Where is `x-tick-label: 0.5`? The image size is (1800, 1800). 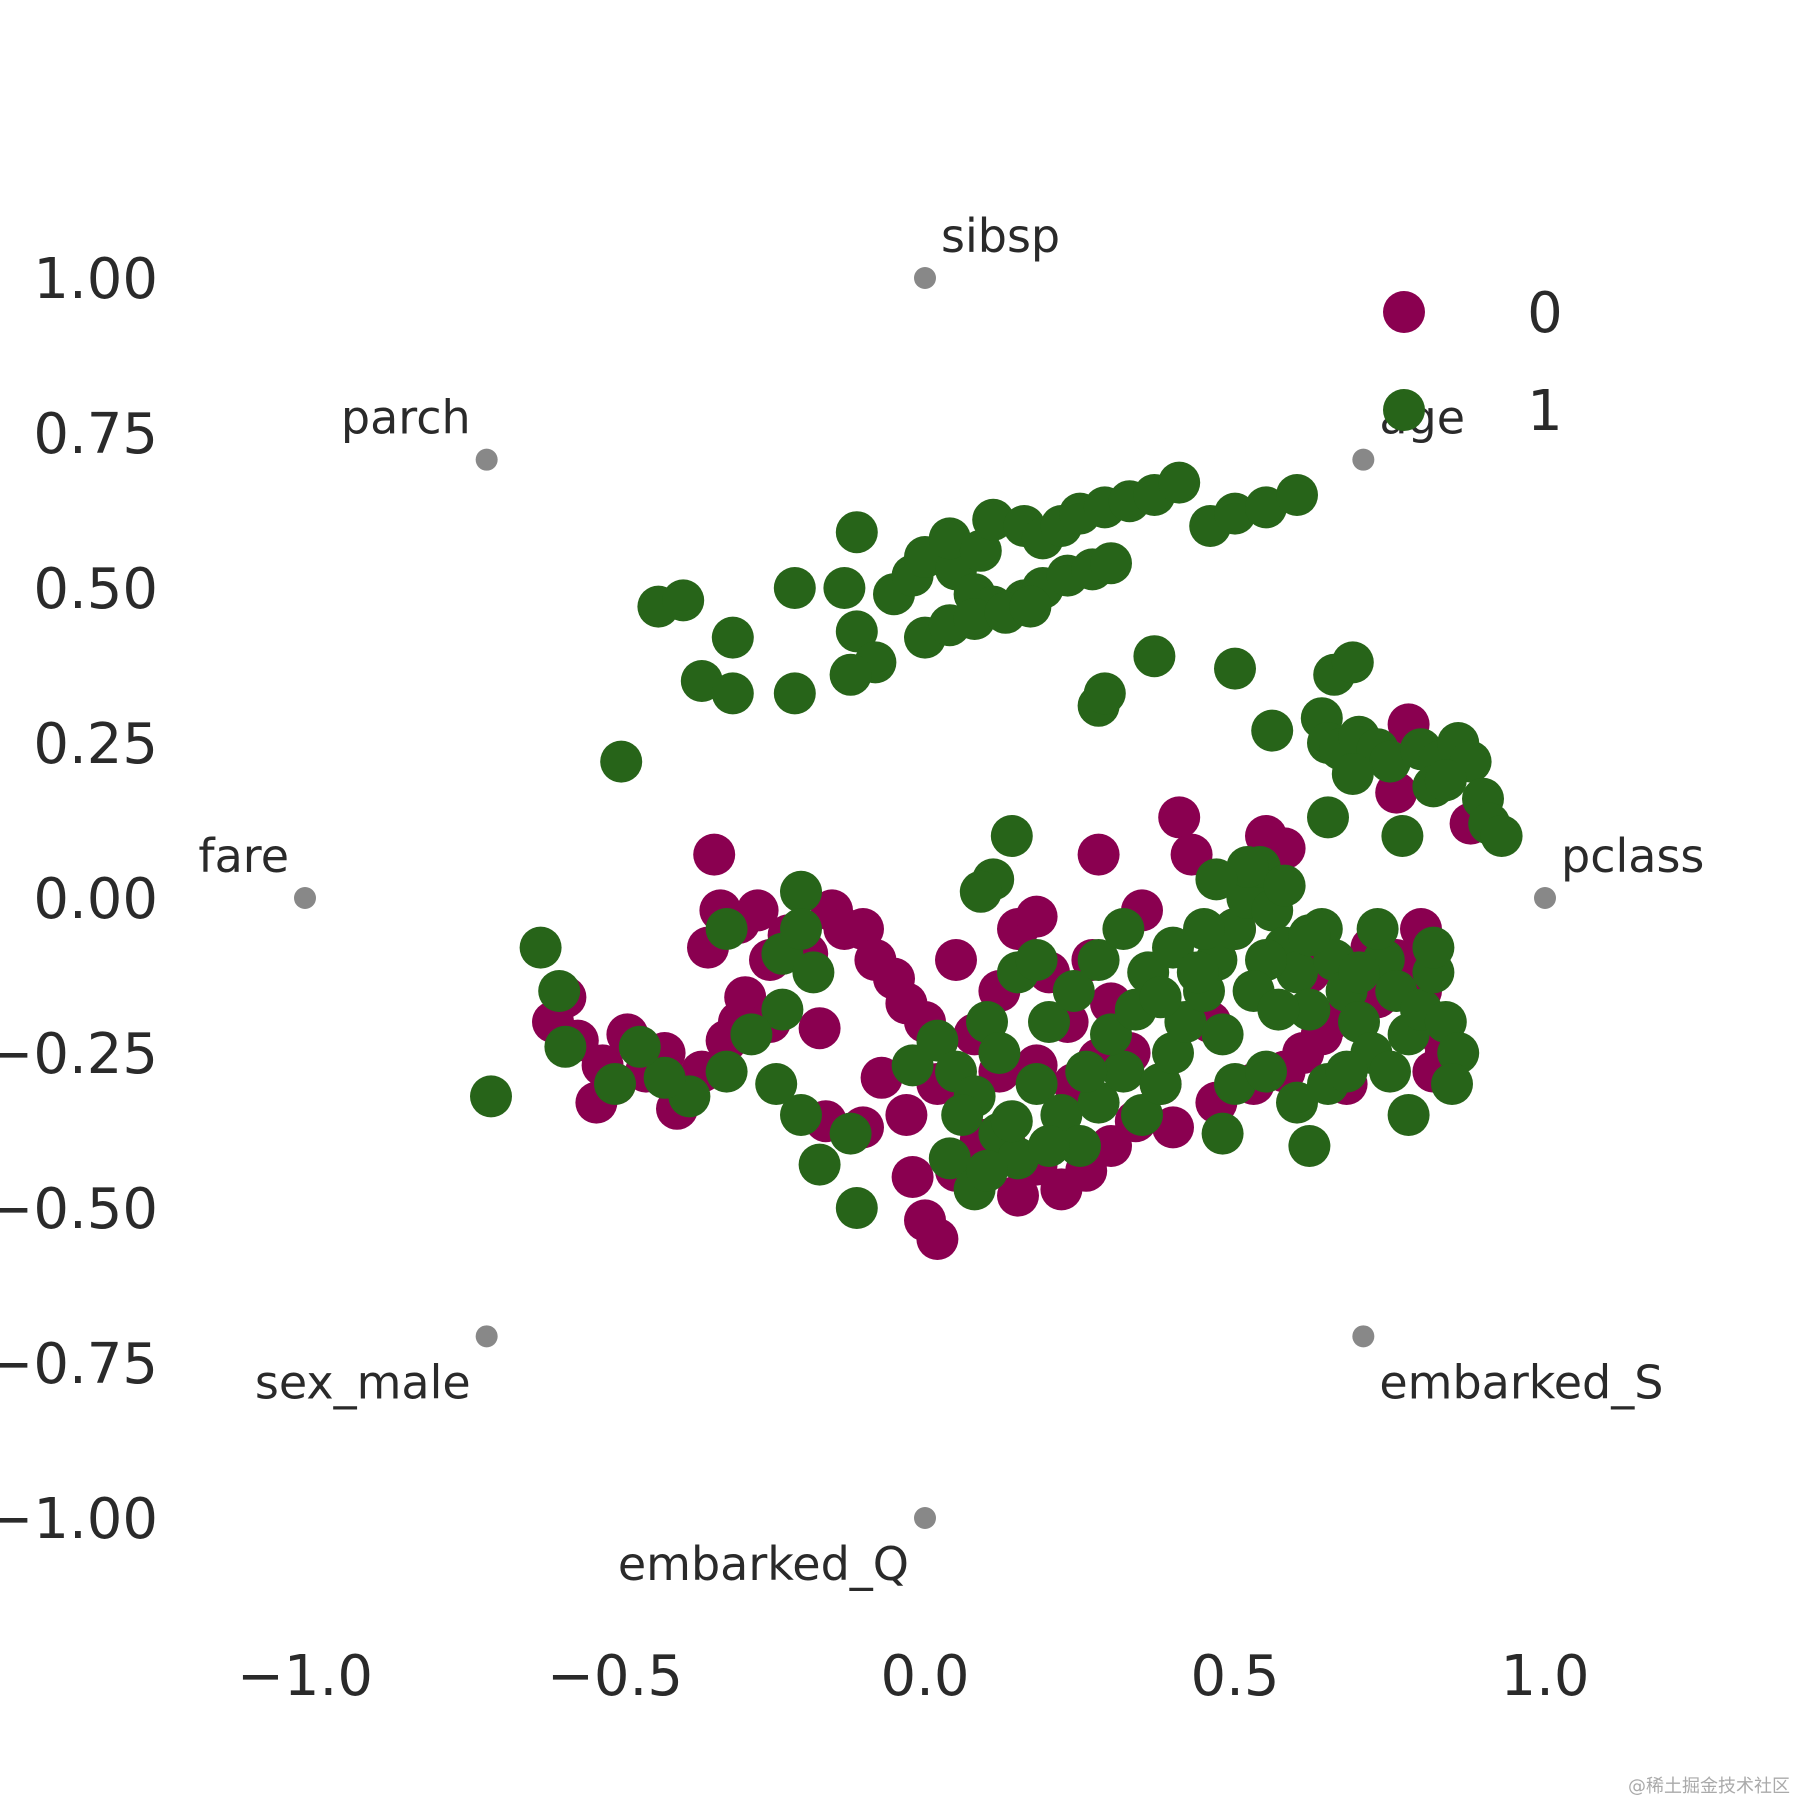 x-tick-label: 0.5 is located at coordinates (1234, 1676).